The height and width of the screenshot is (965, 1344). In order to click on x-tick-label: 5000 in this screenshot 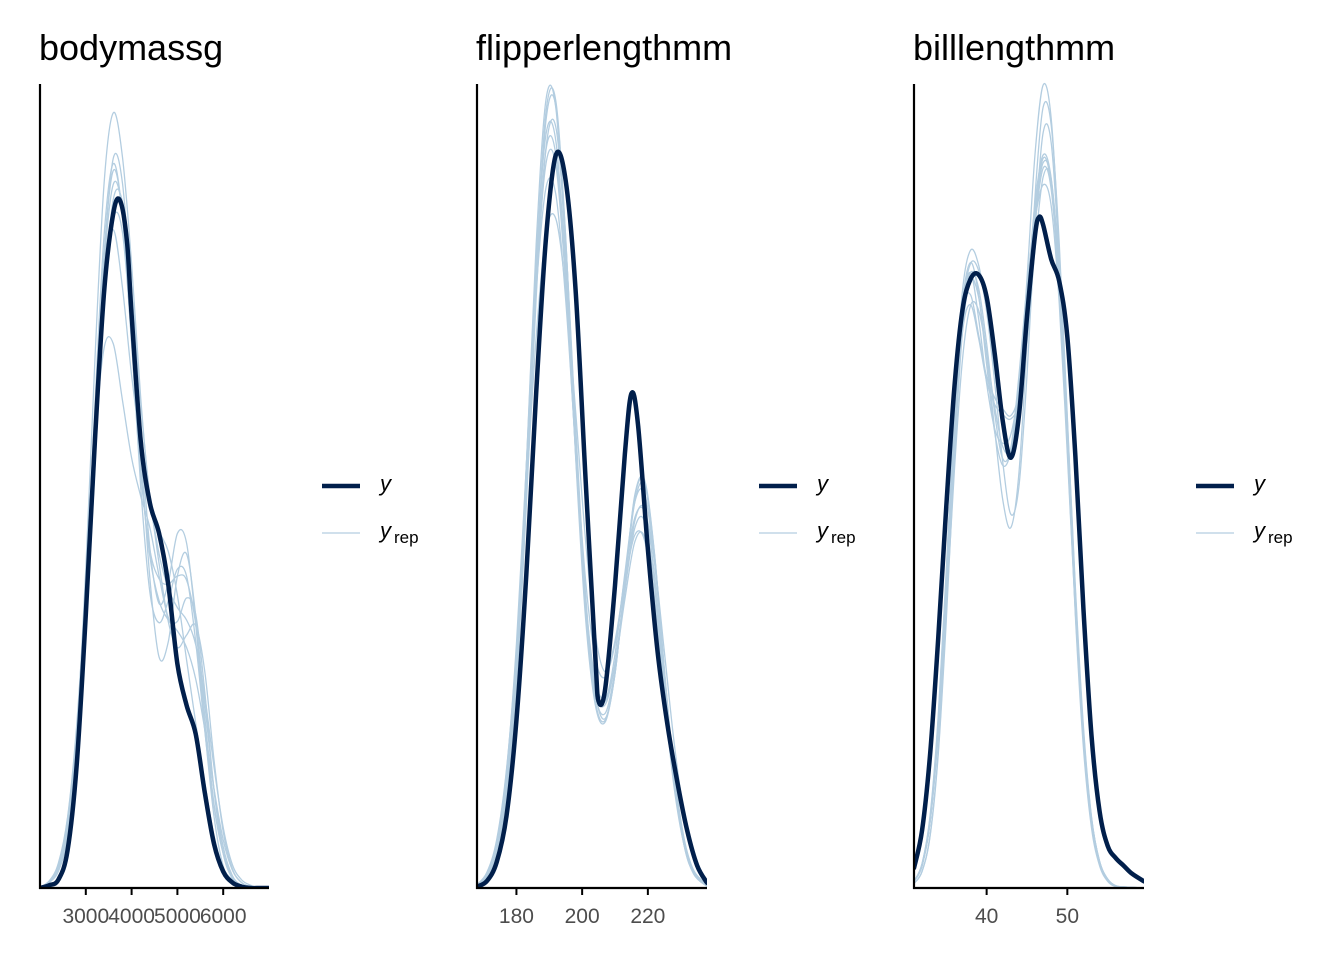, I will do `click(177, 916)`.